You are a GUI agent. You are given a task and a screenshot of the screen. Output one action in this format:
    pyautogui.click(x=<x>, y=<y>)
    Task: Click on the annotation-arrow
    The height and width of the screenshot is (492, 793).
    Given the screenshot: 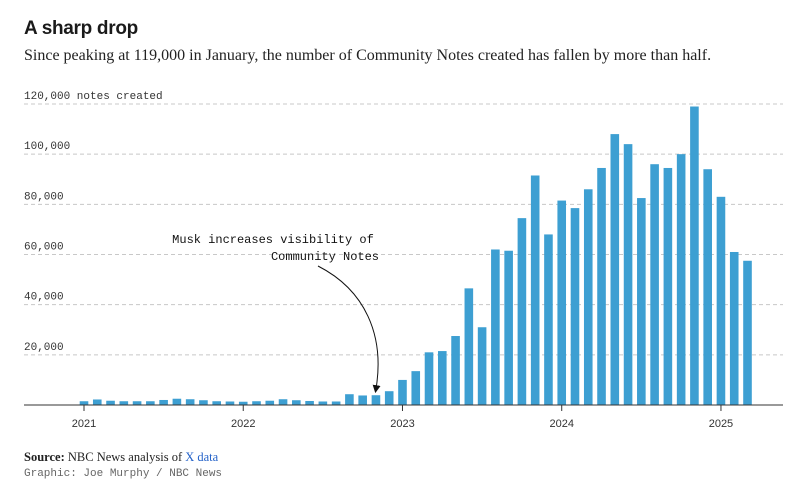 What is the action you would take?
    pyautogui.click(x=349, y=329)
    